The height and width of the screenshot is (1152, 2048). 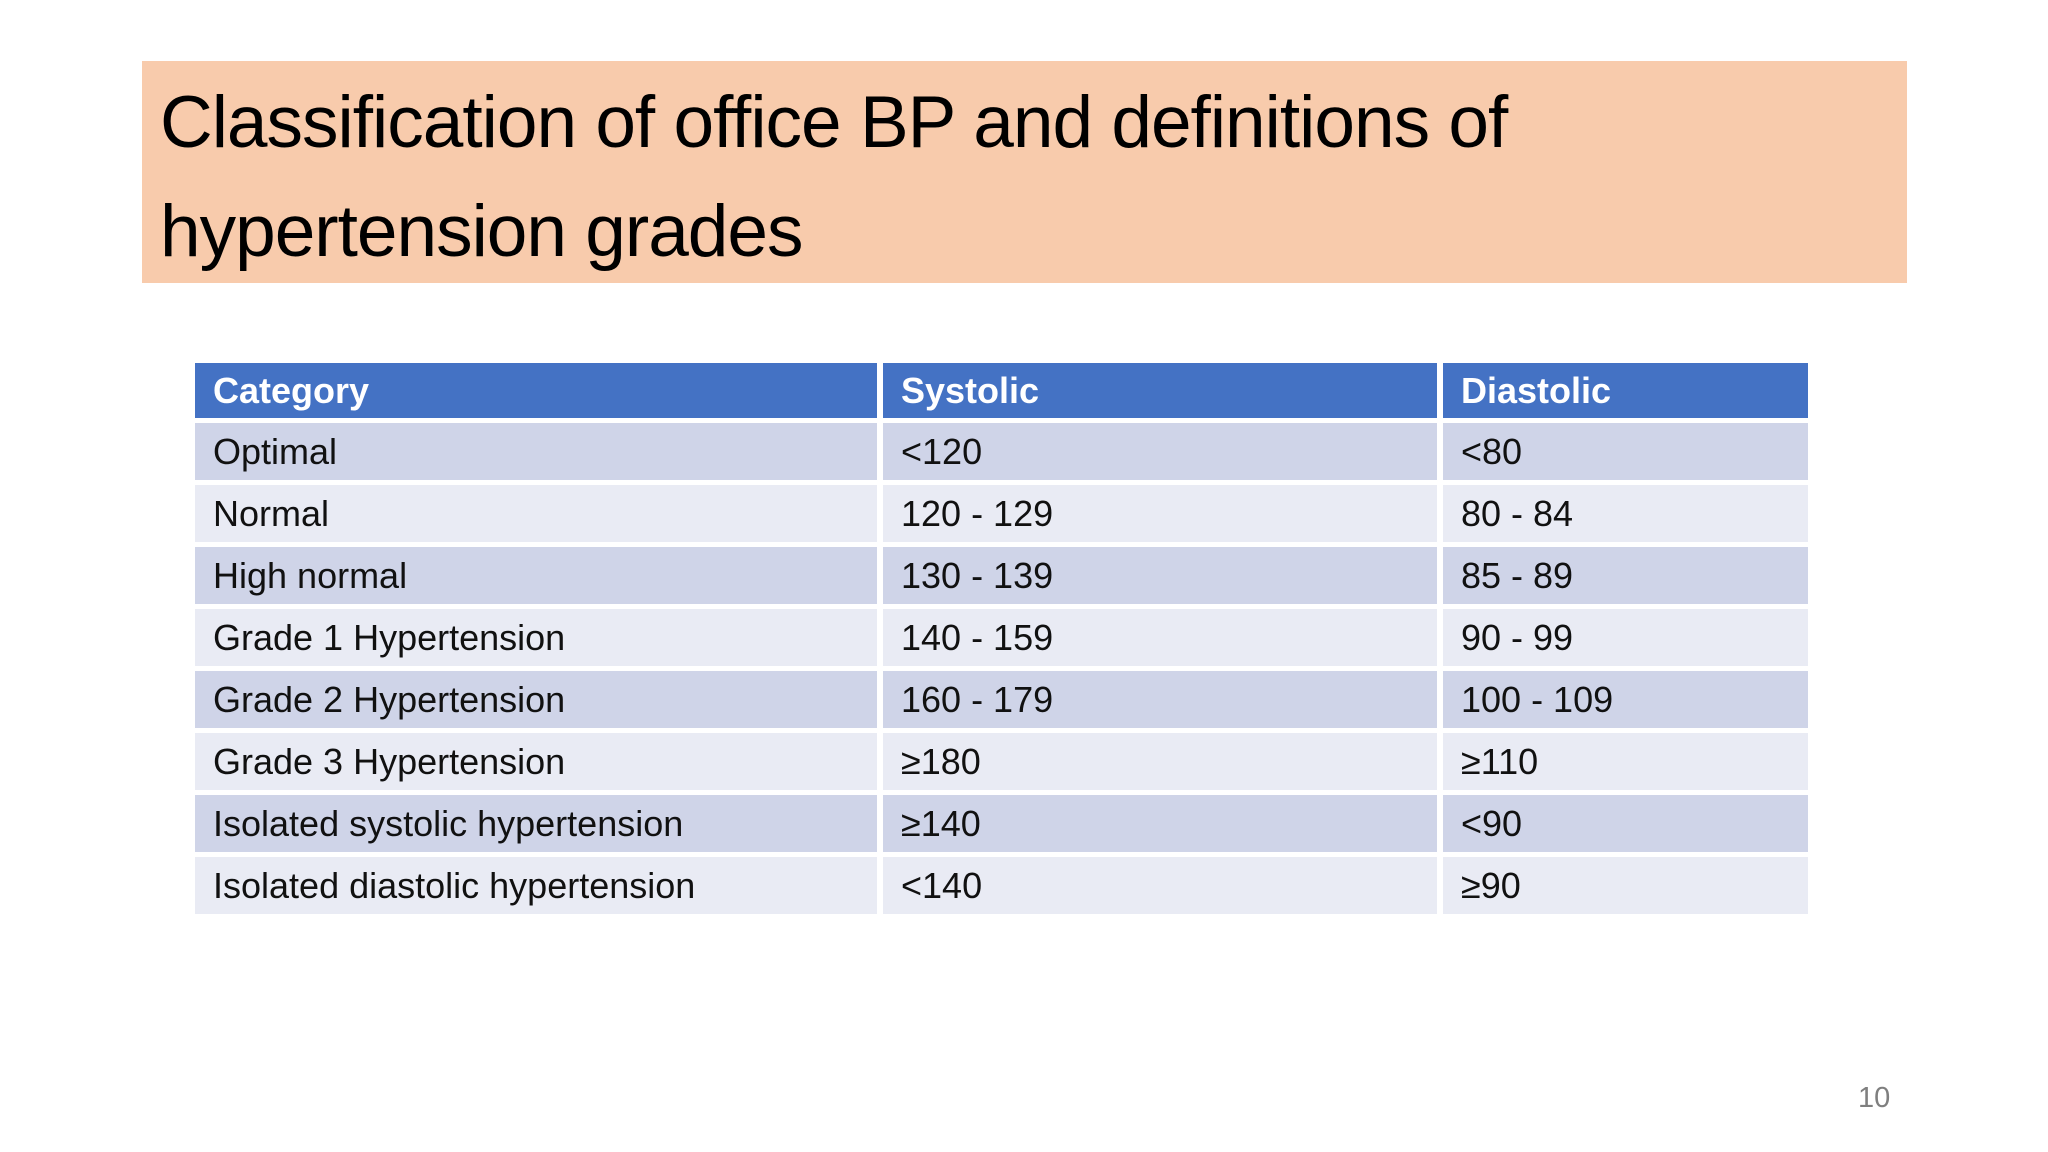 What do you see at coordinates (1163, 764) in the screenshot?
I see `cell-systolic: ≥180` at bounding box center [1163, 764].